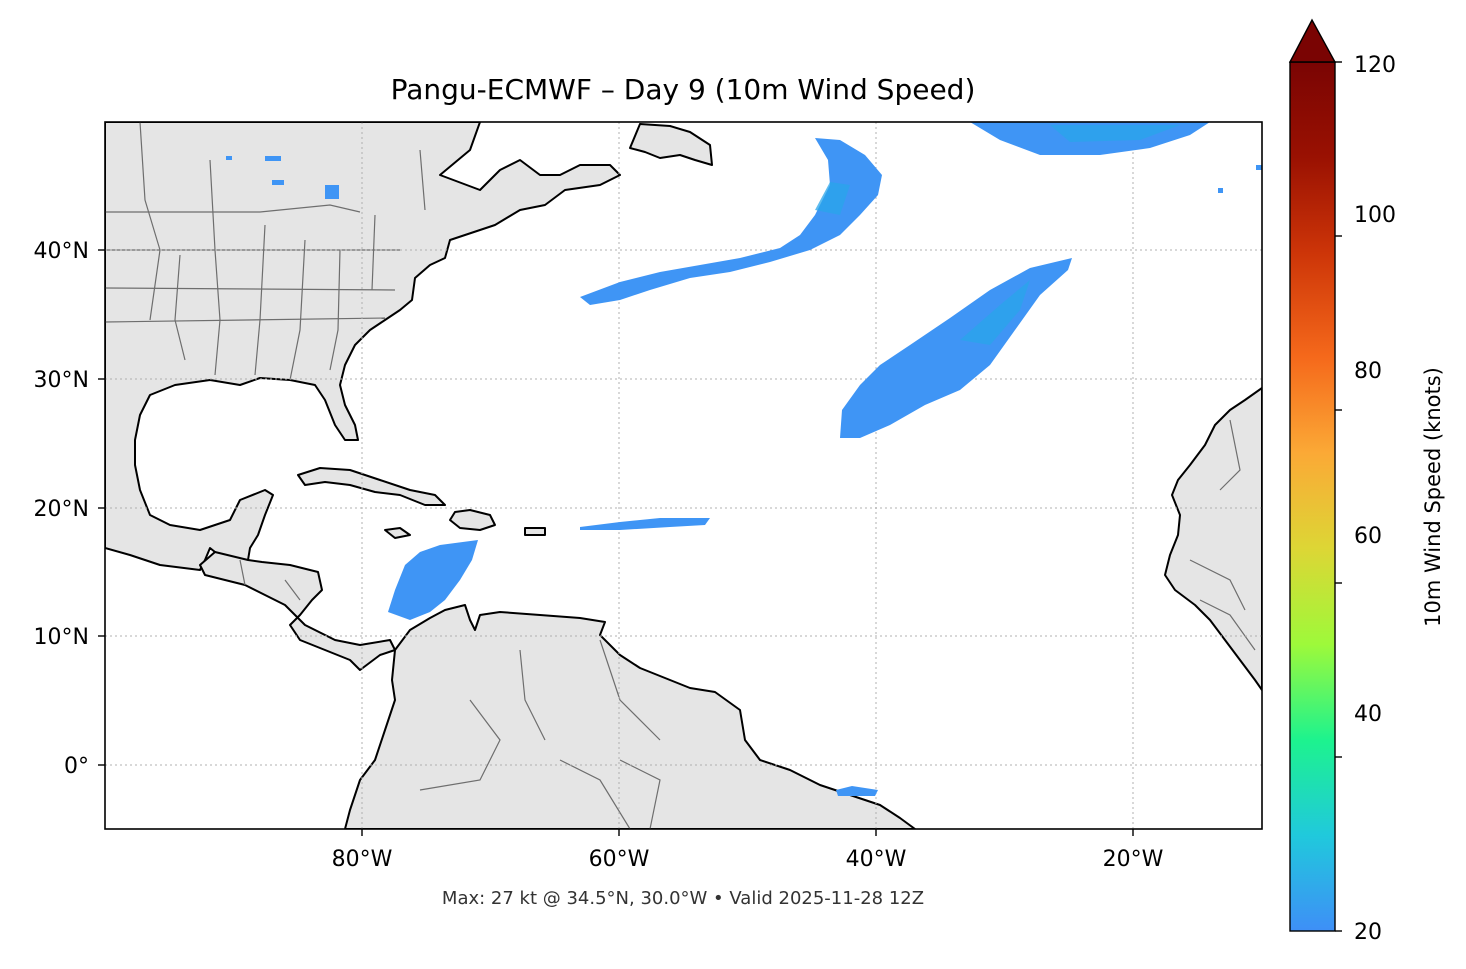  Describe the element at coordinates (433, 580) in the screenshot. I see `wind-patch-caribbean` at that location.